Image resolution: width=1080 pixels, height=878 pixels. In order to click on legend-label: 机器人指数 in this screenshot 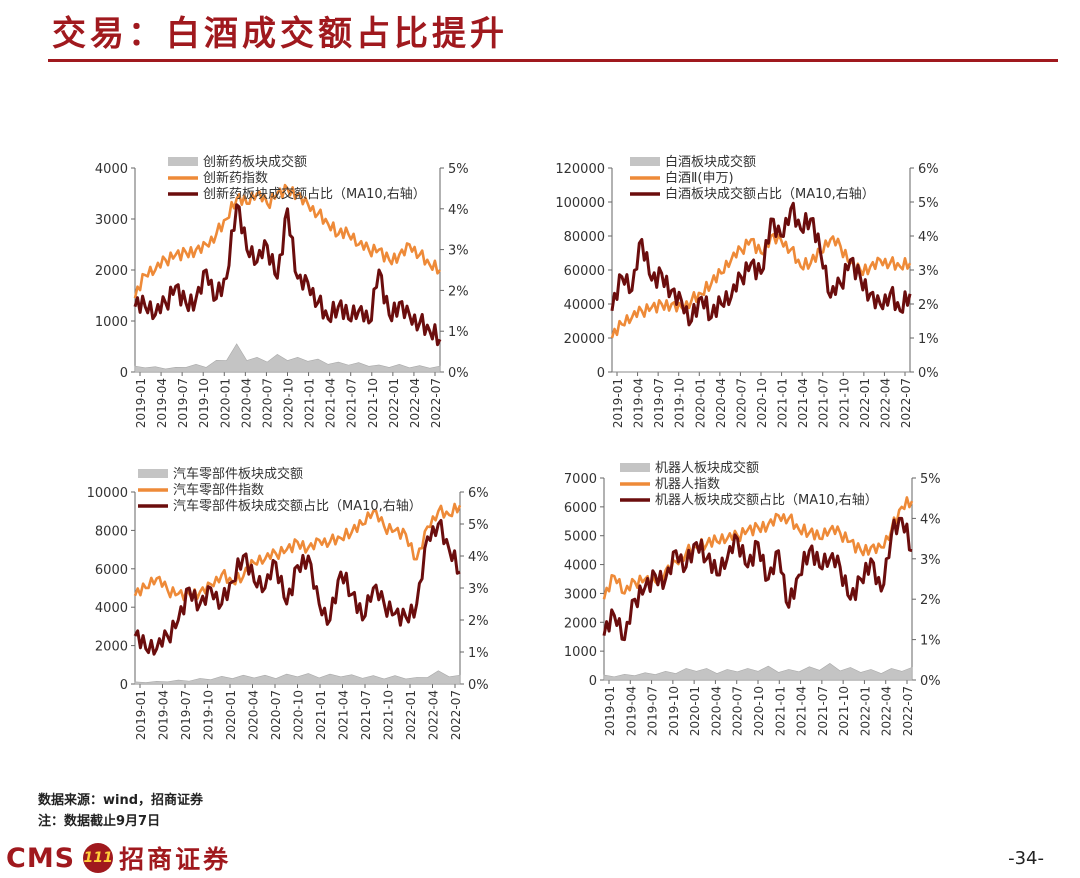, I will do `click(687, 484)`.